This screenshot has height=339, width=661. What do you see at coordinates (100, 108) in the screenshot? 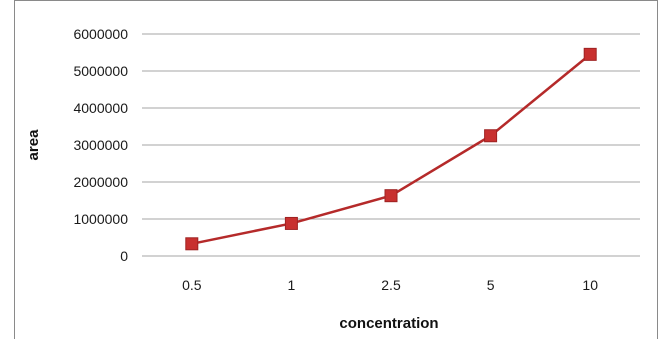
I see `y-tick-label: 4000000` at bounding box center [100, 108].